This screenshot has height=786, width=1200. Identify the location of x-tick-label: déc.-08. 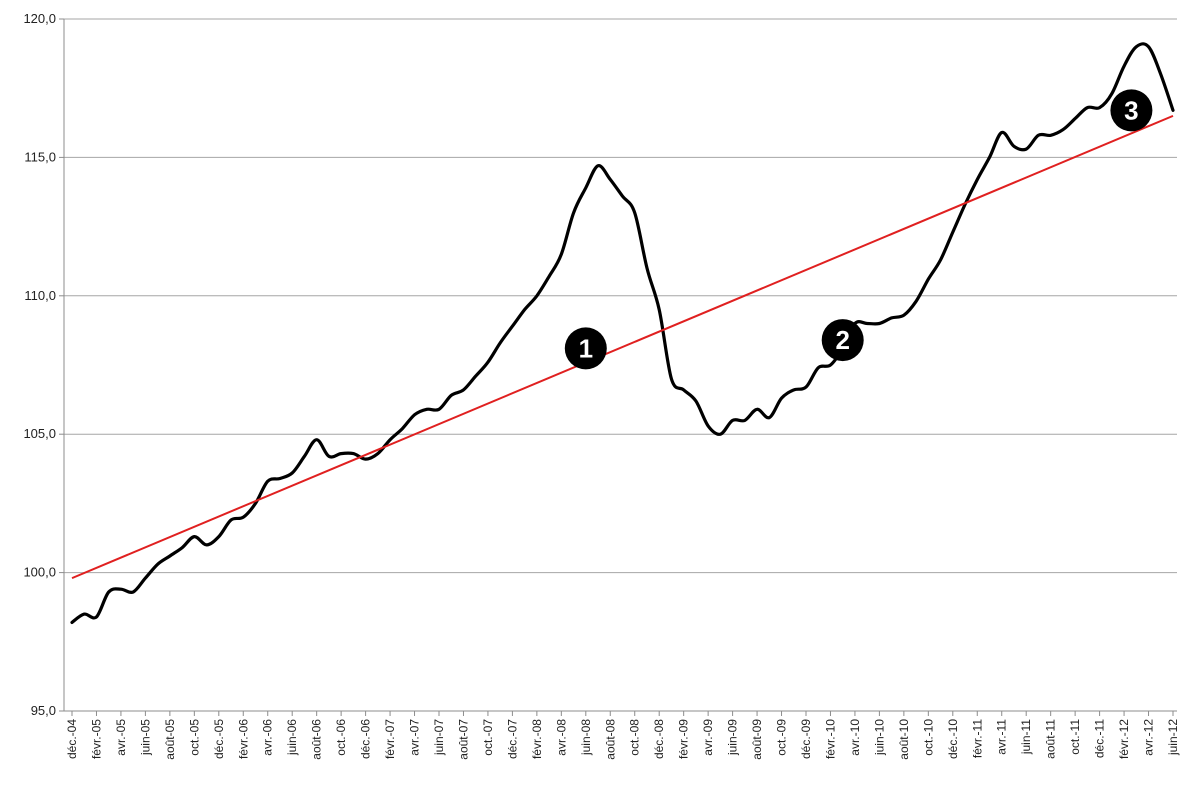
(659, 739).